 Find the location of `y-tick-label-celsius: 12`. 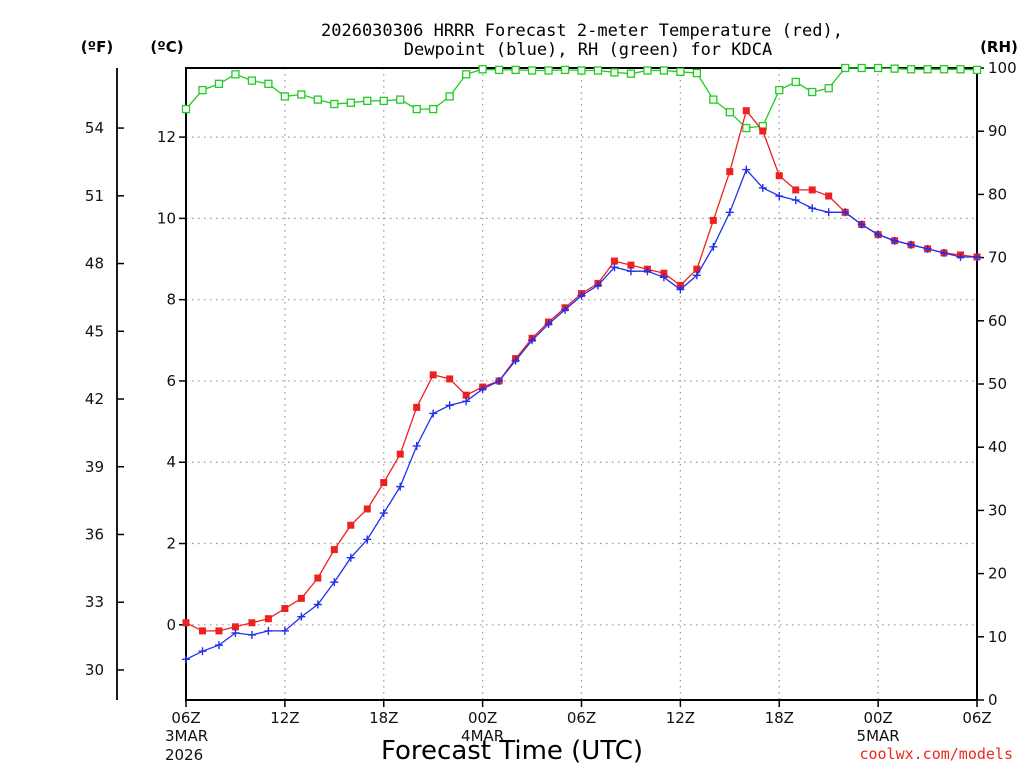

y-tick-label-celsius: 12 is located at coordinates (166, 137).